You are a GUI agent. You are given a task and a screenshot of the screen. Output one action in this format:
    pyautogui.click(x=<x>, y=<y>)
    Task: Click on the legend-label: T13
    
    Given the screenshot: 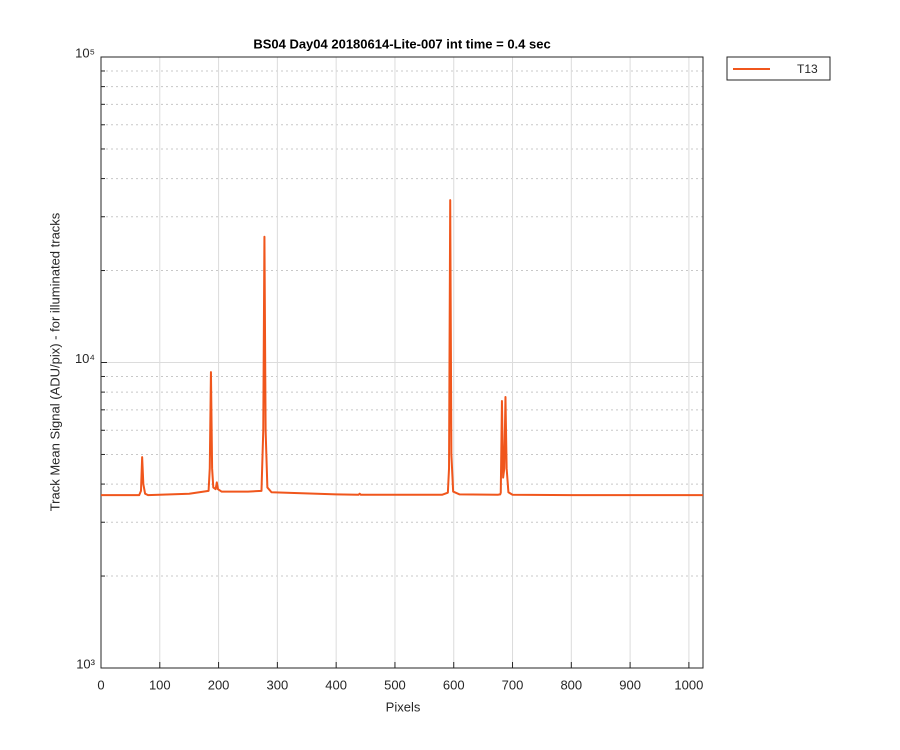 What is the action you would take?
    pyautogui.click(x=807, y=69)
    